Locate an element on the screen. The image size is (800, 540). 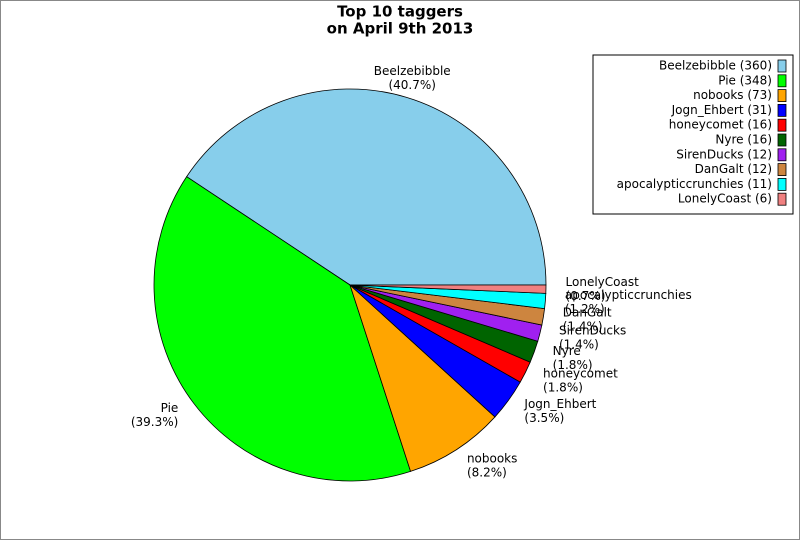
slice-label: Jogn_Ehbert is located at coordinates (559, 404).